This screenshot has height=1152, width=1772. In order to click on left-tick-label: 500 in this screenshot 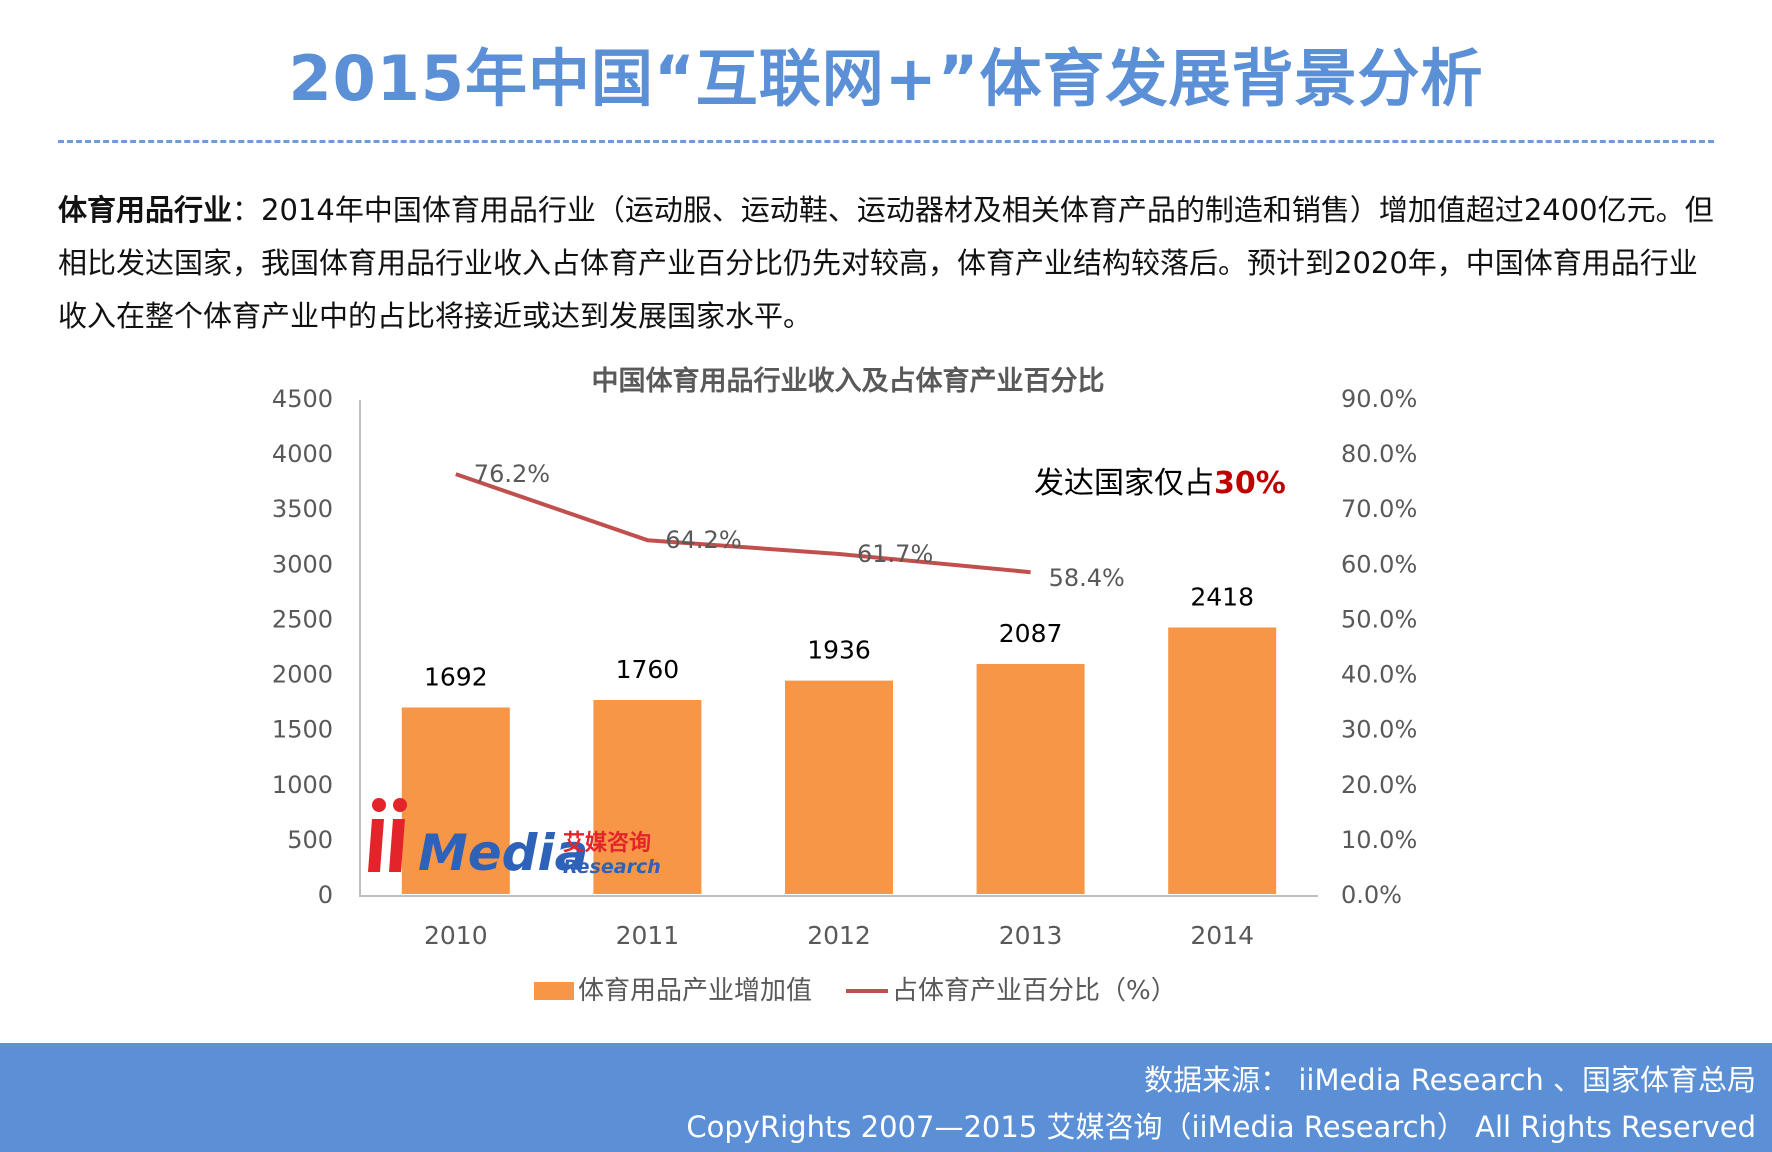, I will do `click(310, 840)`.